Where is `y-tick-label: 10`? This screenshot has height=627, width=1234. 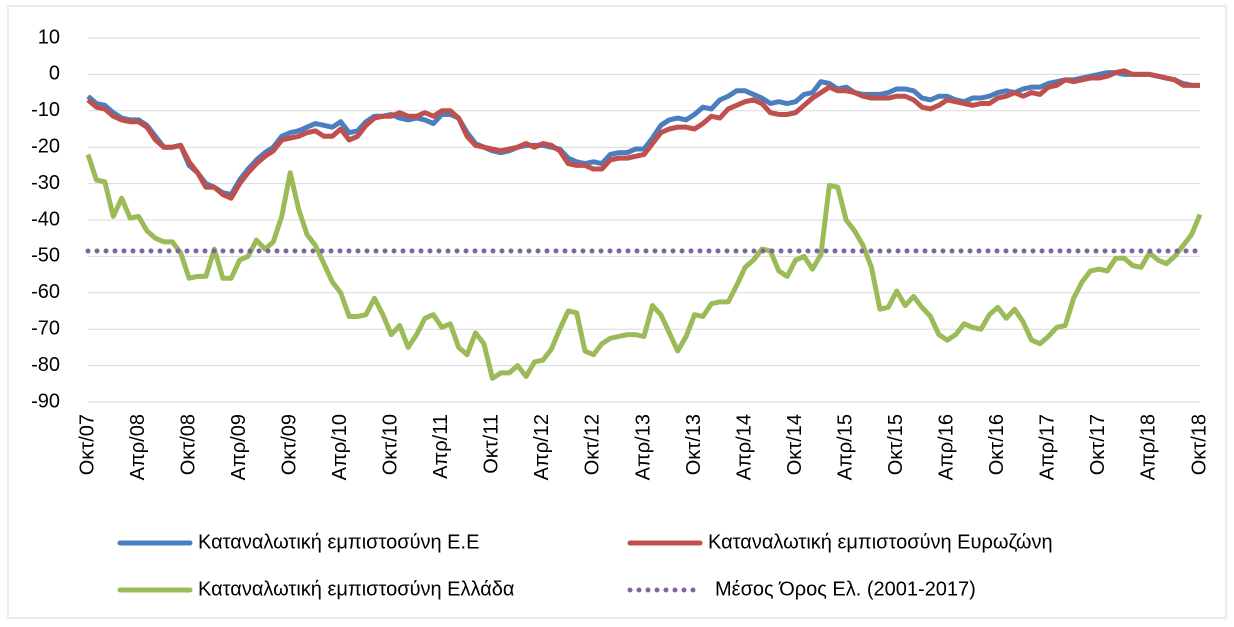 y-tick-label: 10 is located at coordinates (49, 37).